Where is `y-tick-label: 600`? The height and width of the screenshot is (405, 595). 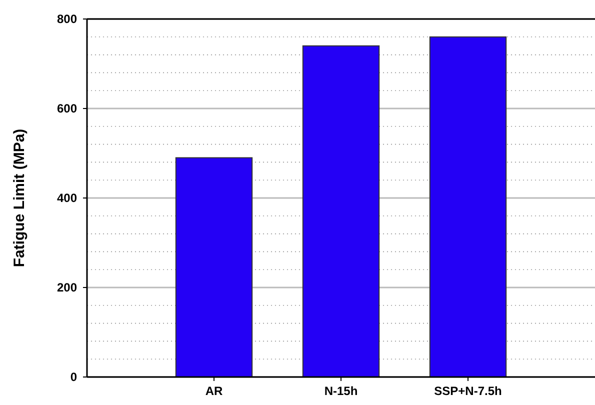 y-tick-label: 600 is located at coordinates (67, 109).